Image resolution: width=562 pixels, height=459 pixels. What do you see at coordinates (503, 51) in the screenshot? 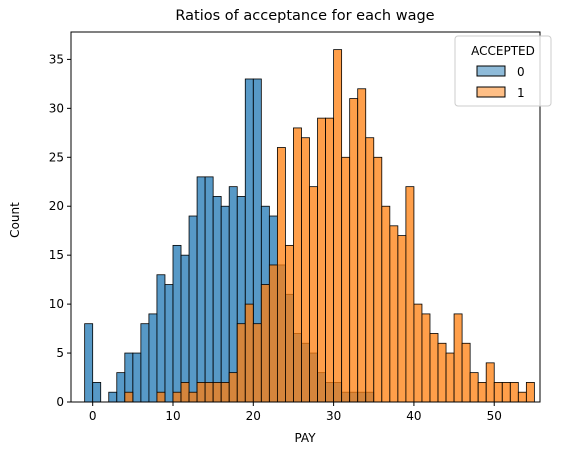
I see `legend-title: ACCEPTED` at bounding box center [503, 51].